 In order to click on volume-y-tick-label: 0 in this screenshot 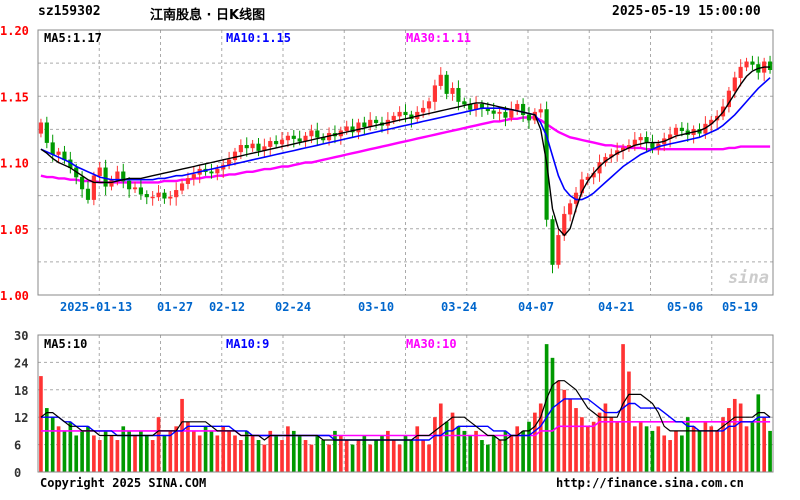, I will do `click(17, 473)`.